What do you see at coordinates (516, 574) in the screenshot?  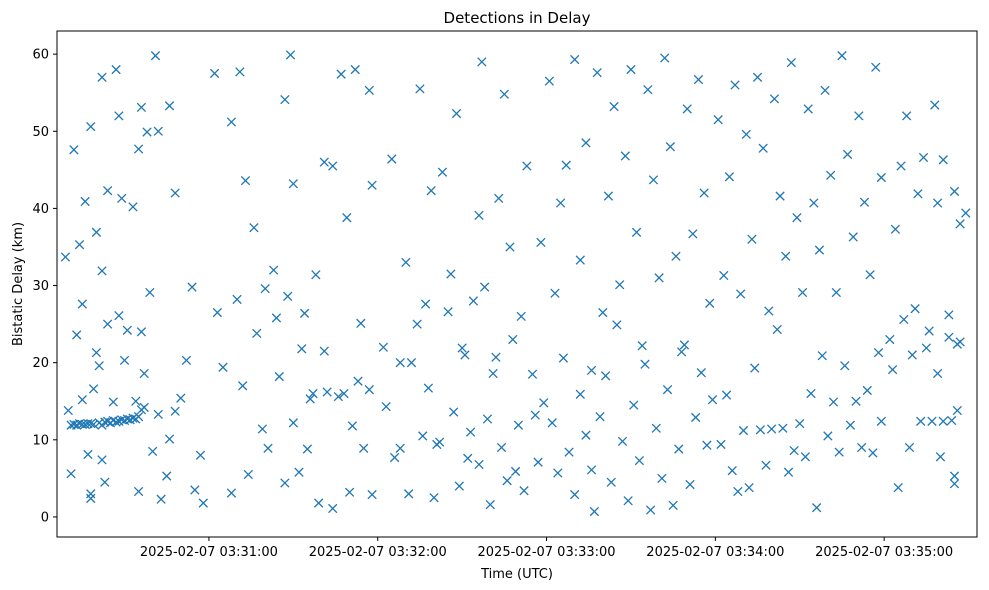 I see `x-axis-label: Time (UTC)` at bounding box center [516, 574].